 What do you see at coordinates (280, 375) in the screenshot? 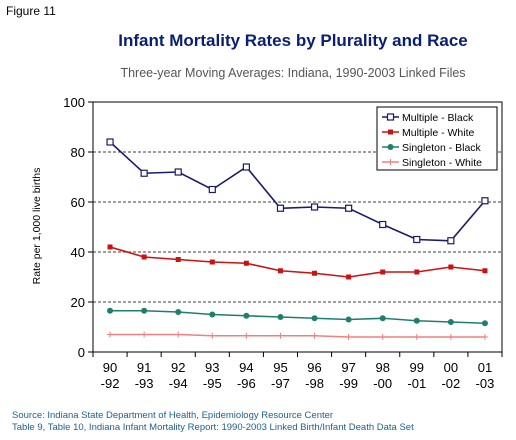
I see `x-tick-label: 95 -97` at bounding box center [280, 375].